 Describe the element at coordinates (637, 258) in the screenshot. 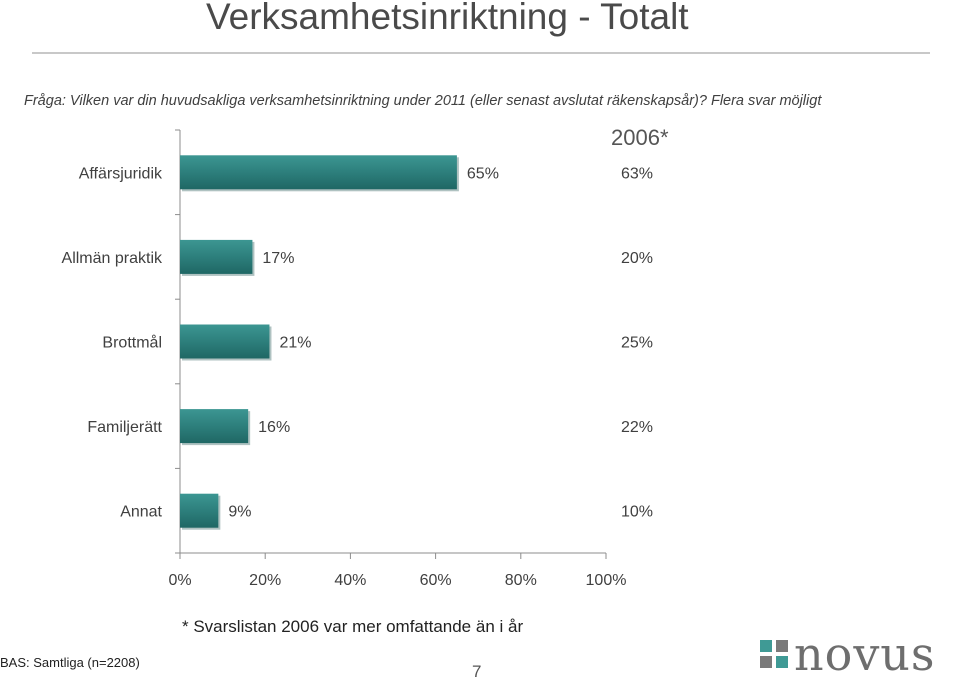

I see `comparison-value-label: 20%` at that location.